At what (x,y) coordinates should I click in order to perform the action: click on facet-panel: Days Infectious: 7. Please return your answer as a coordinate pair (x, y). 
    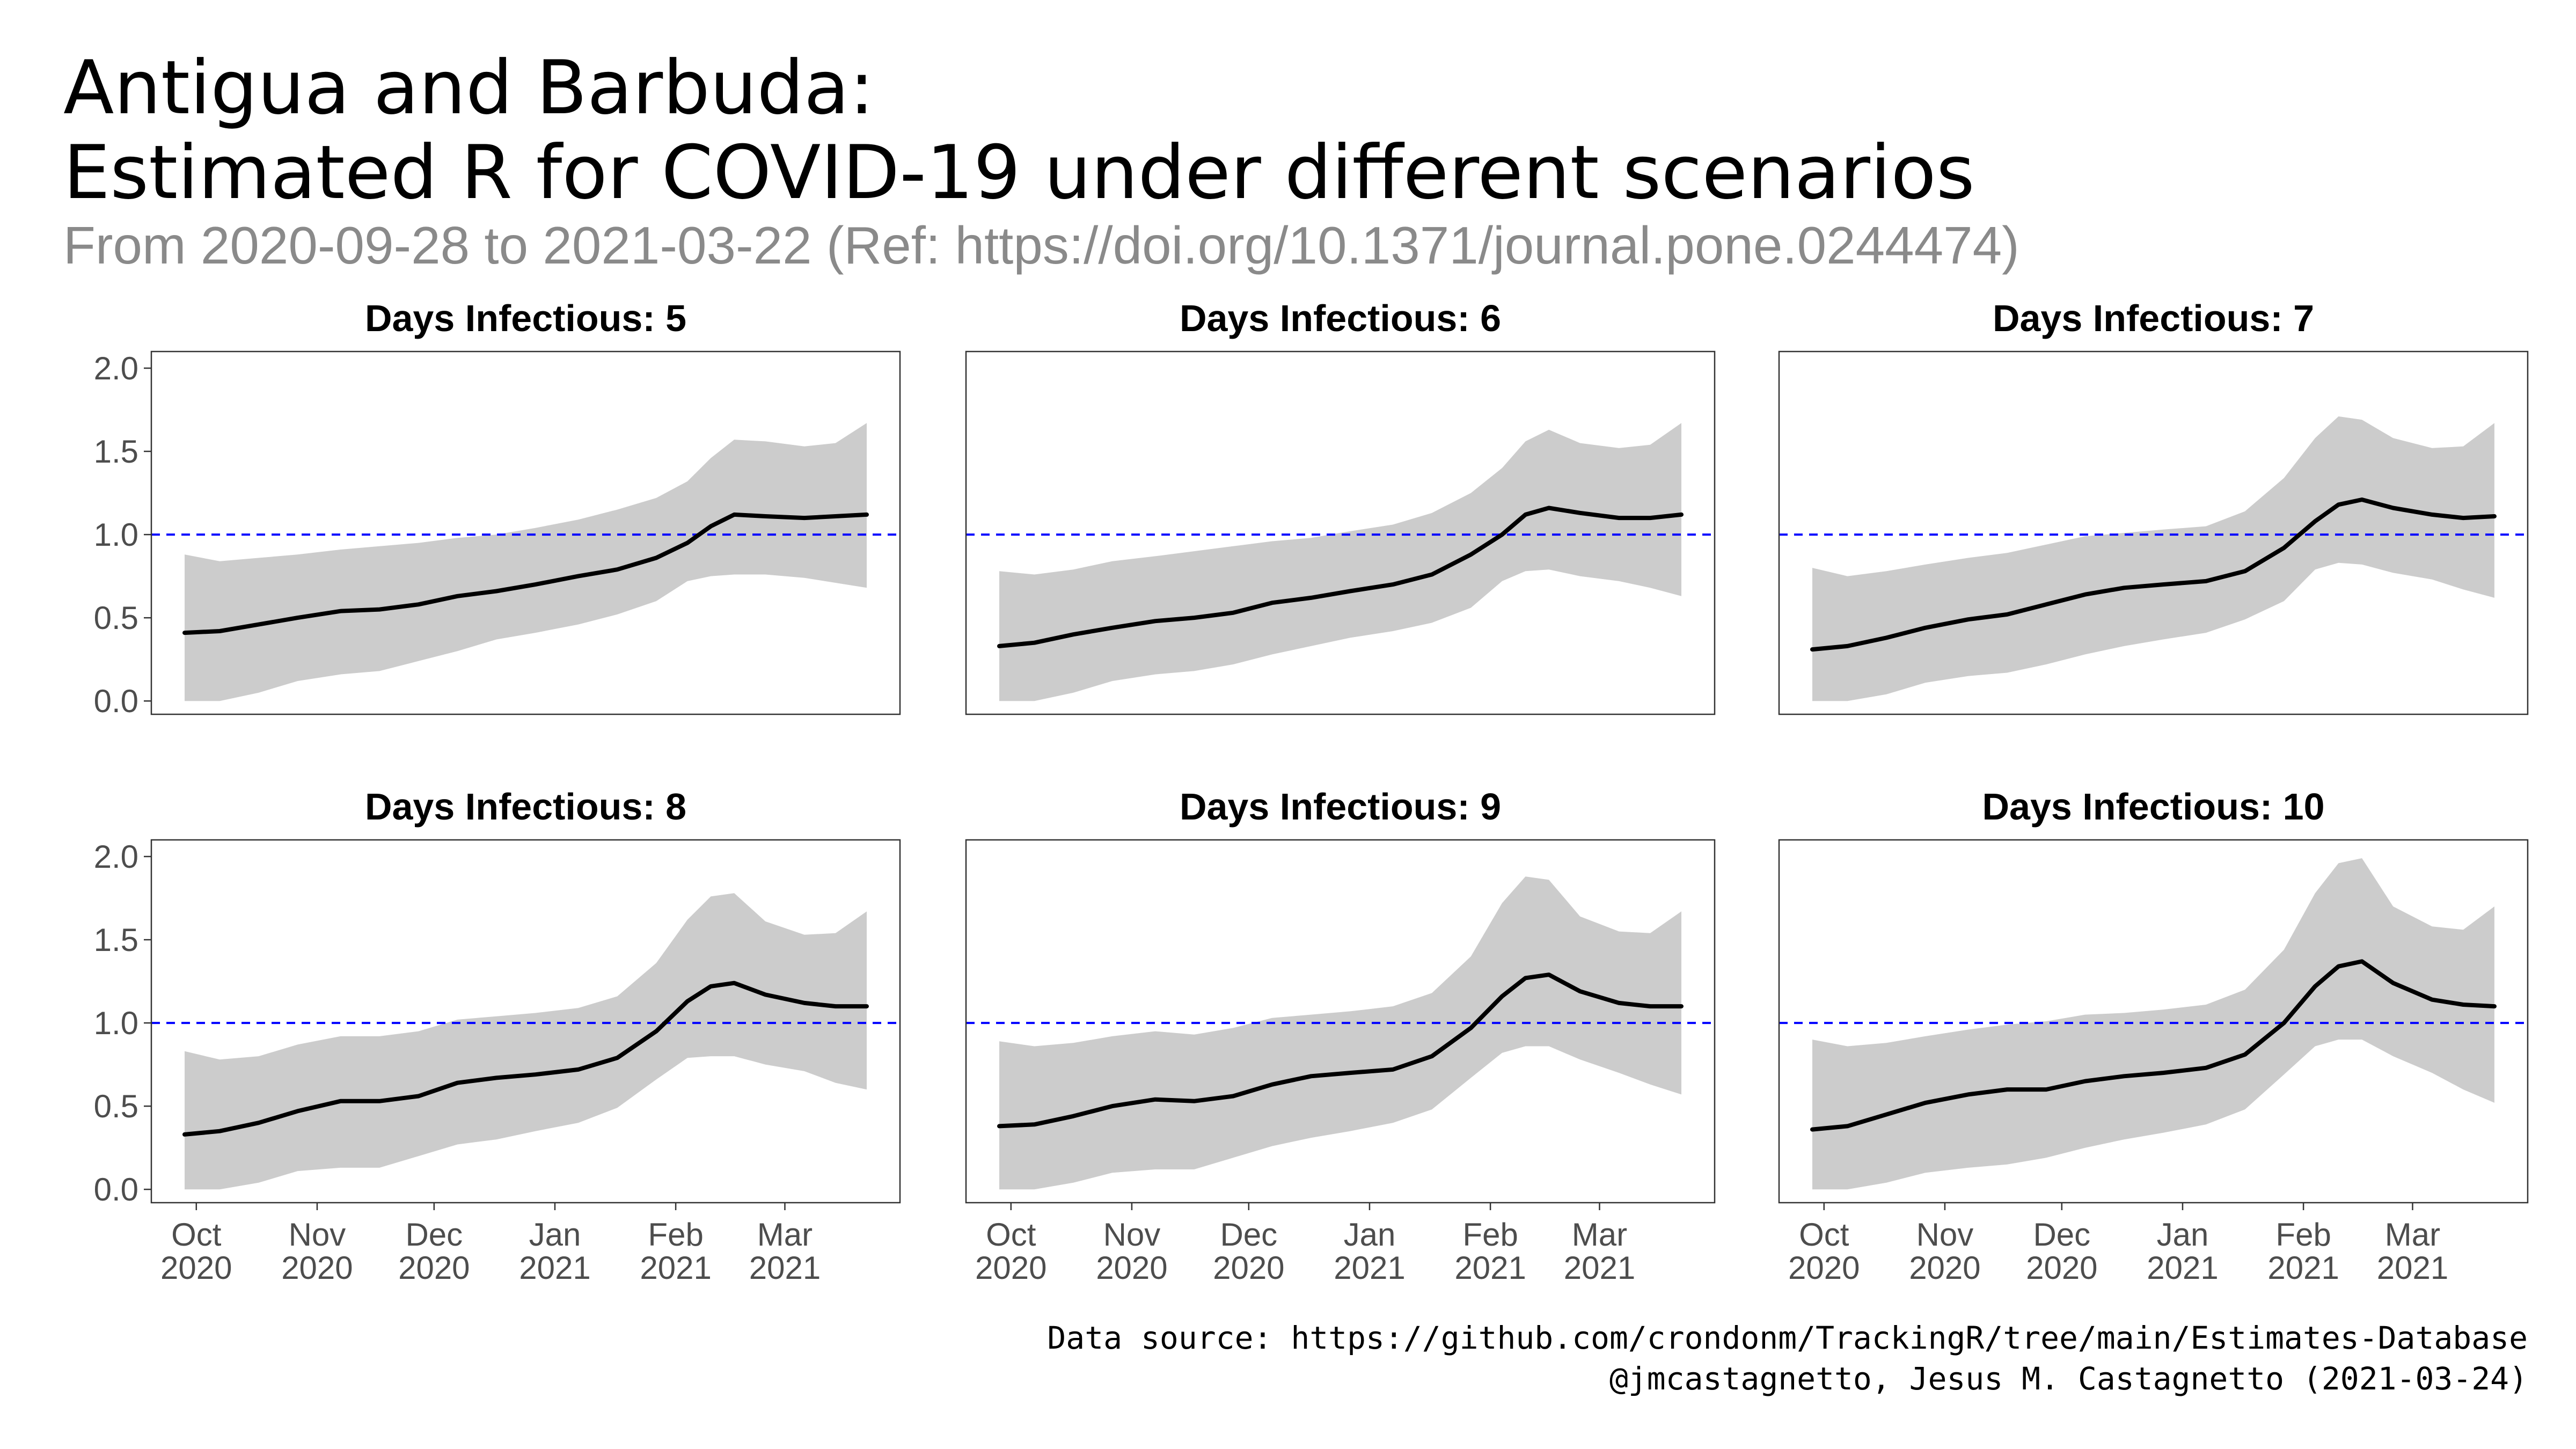
    Looking at the image, I should click on (2153, 506).